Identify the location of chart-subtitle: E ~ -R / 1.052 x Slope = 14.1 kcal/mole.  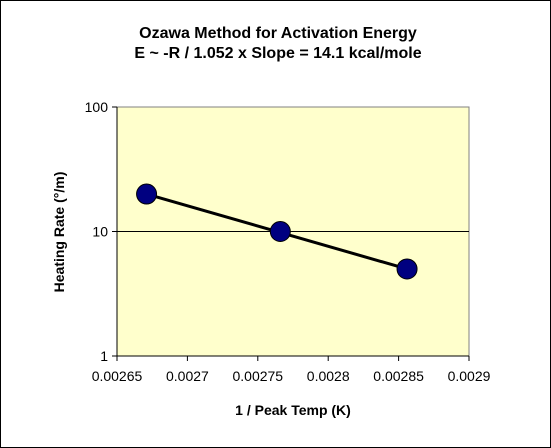
(277, 53).